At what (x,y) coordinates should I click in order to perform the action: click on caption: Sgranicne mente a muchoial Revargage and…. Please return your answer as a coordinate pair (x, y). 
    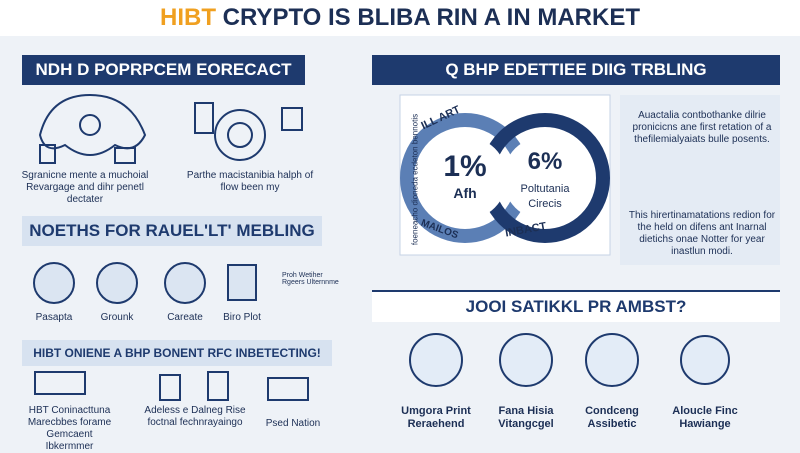
    Looking at the image, I should click on (85, 187).